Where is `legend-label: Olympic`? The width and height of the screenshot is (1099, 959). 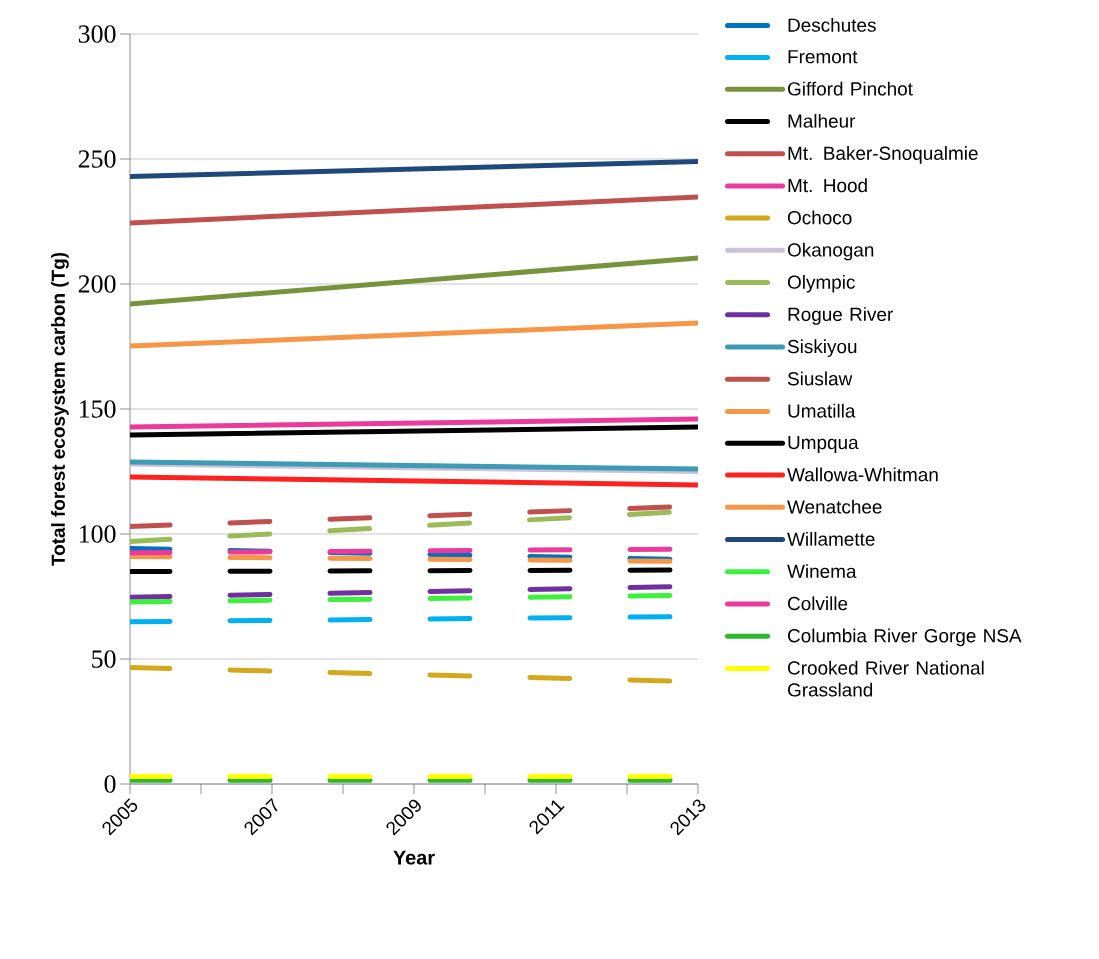 legend-label: Olympic is located at coordinates (821, 283).